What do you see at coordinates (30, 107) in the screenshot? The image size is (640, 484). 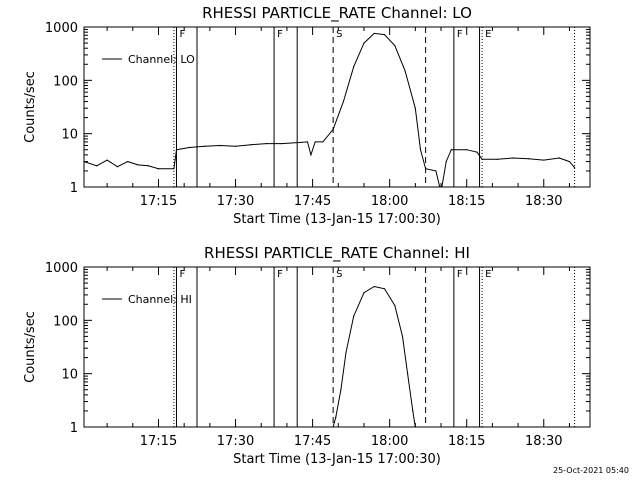 I see `chart1-y-axis-label: Counts/sec` at bounding box center [30, 107].